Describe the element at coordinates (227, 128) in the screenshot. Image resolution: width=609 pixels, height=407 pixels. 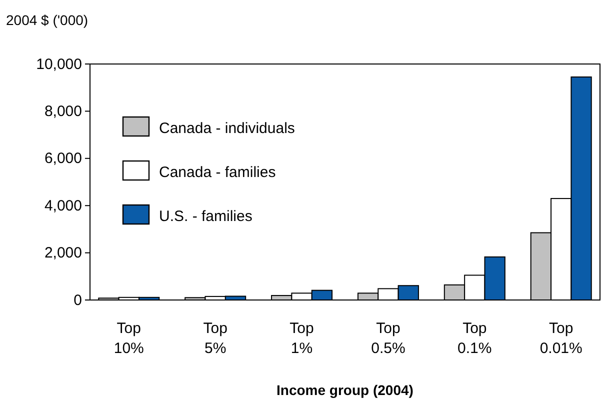
I see `legend-label: Canada - individuals` at that location.